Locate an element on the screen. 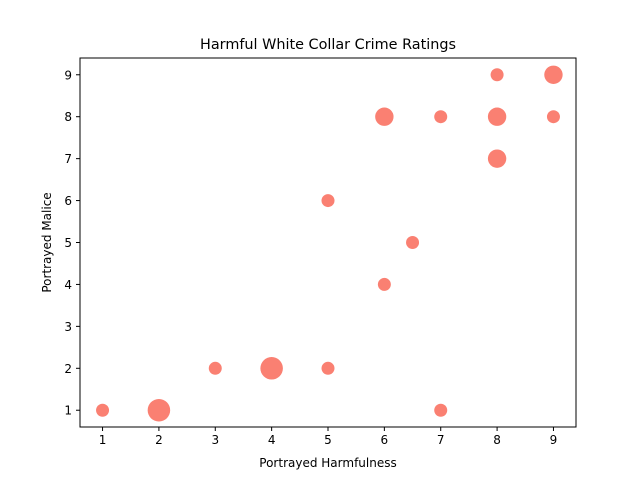 The width and height of the screenshot is (640, 485). x-tick-label: 1 is located at coordinates (103, 440).